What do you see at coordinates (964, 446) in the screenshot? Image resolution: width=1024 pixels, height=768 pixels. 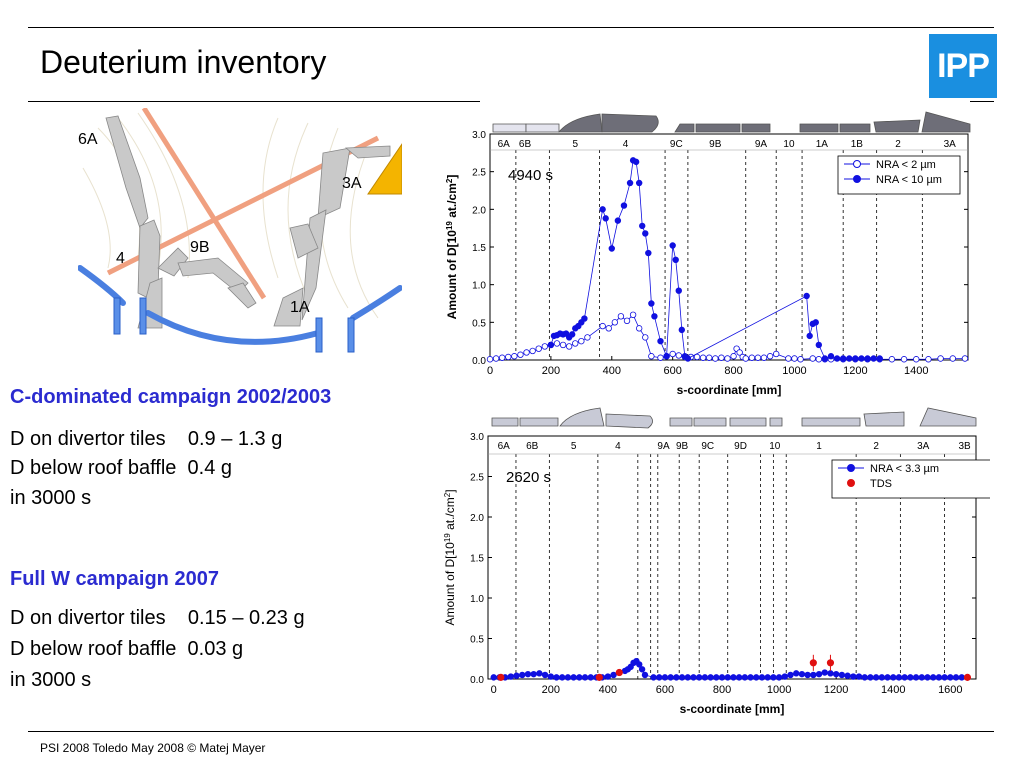 I see `region-label: 3B` at bounding box center [964, 446].